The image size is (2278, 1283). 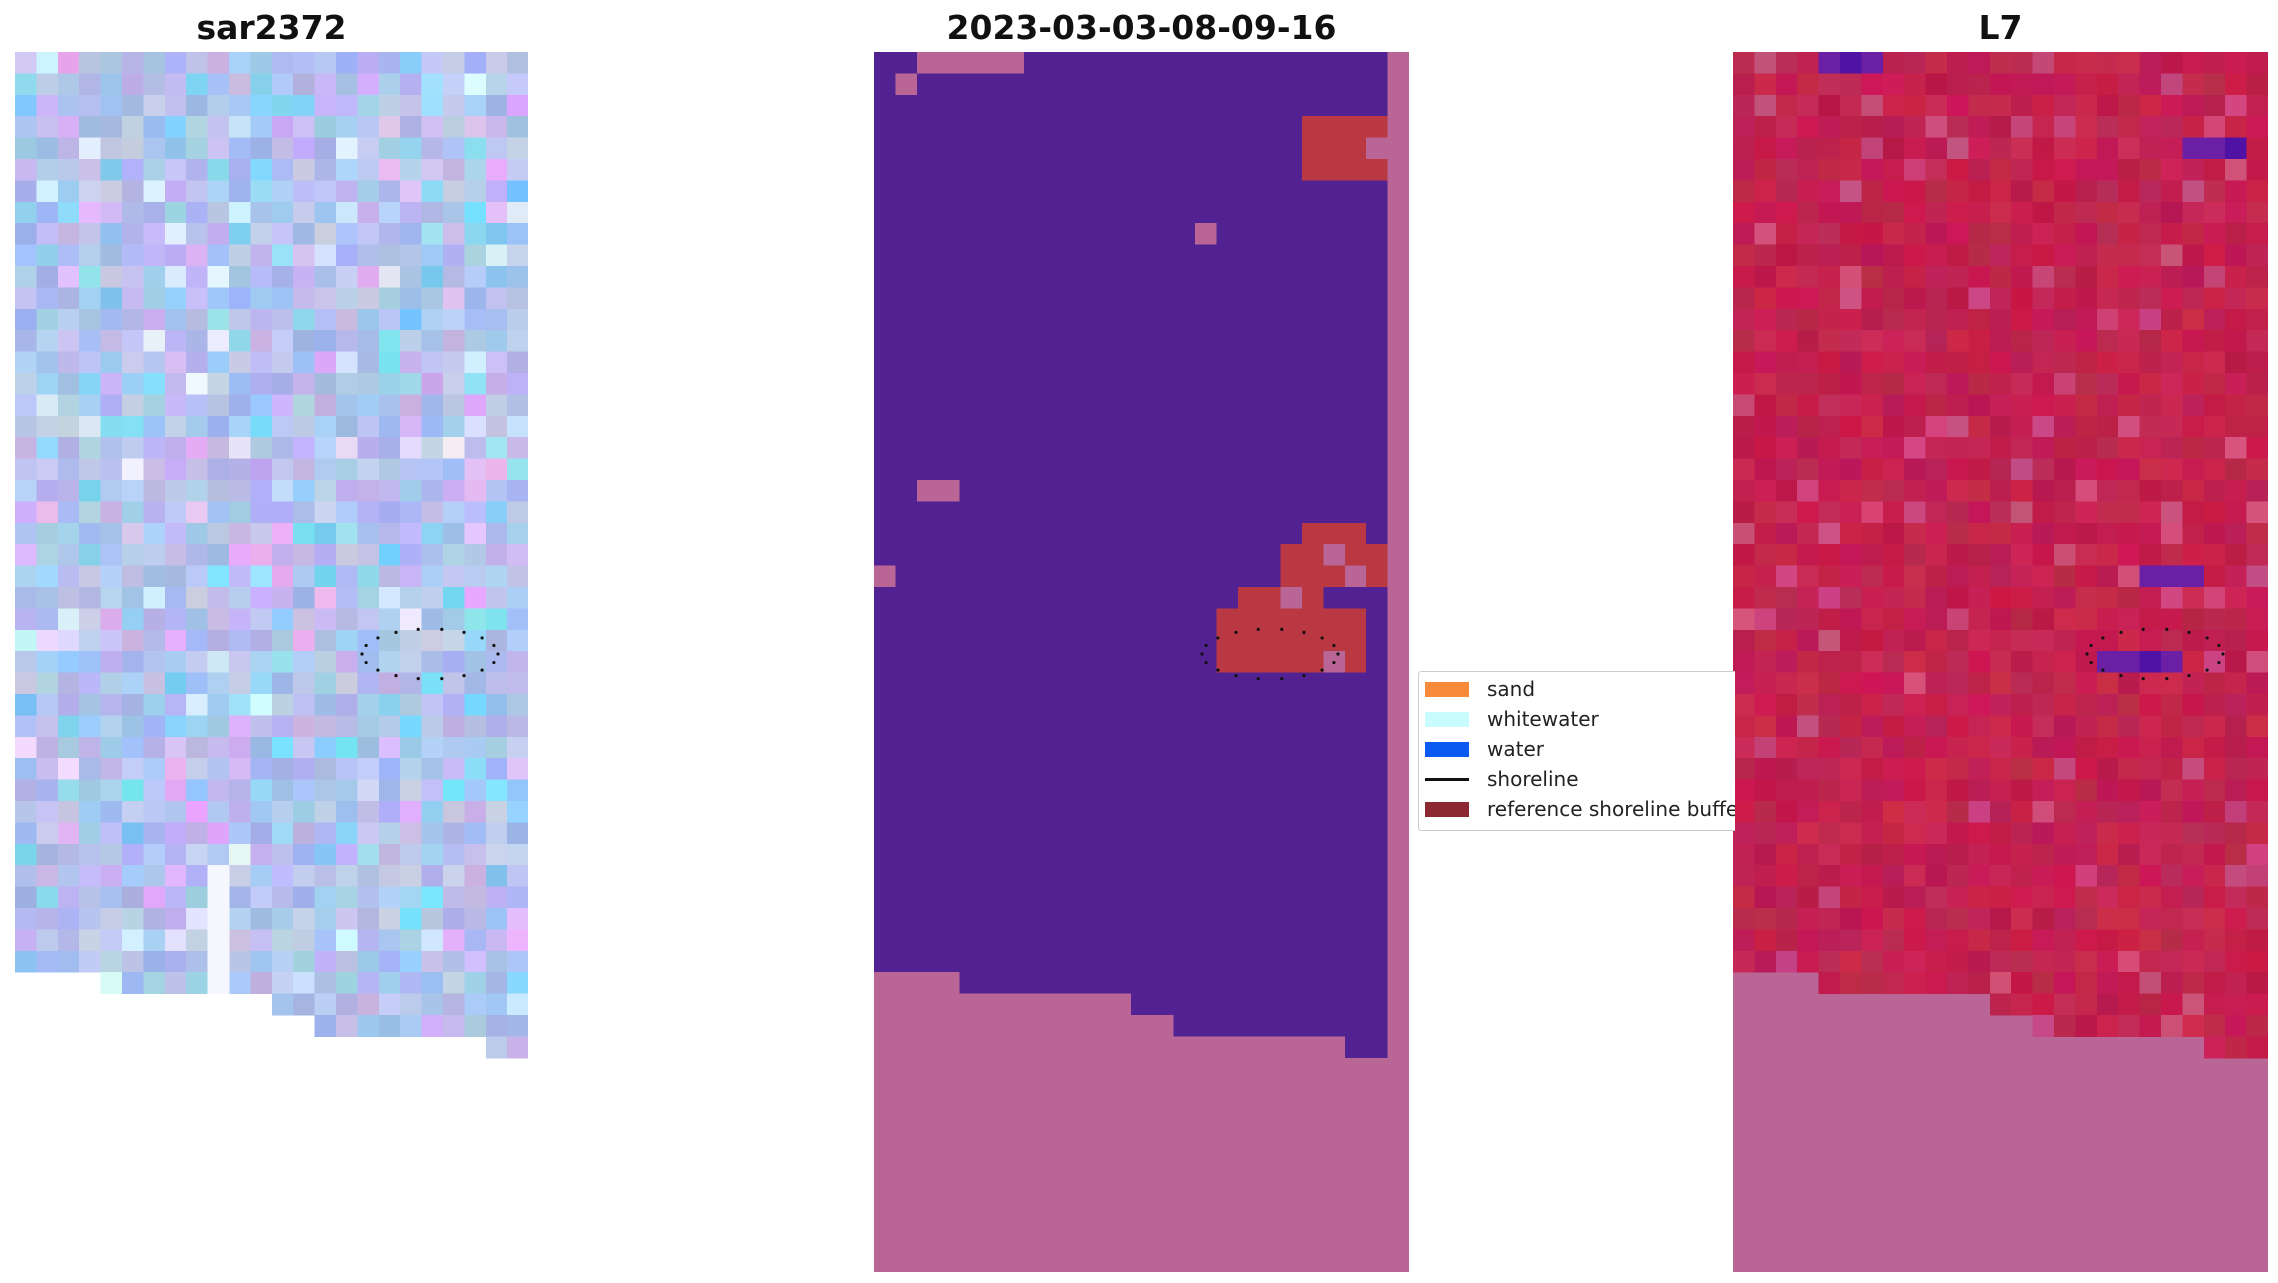 I want to click on shoreline-points-classification, so click(x=1270, y=654).